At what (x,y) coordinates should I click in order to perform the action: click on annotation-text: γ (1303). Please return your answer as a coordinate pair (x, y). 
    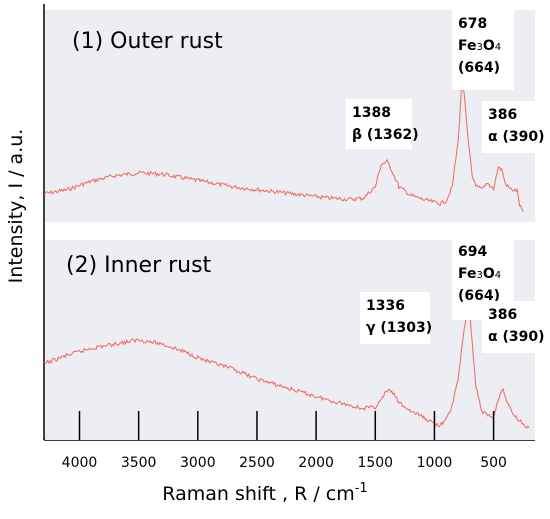
    Looking at the image, I should click on (399, 328).